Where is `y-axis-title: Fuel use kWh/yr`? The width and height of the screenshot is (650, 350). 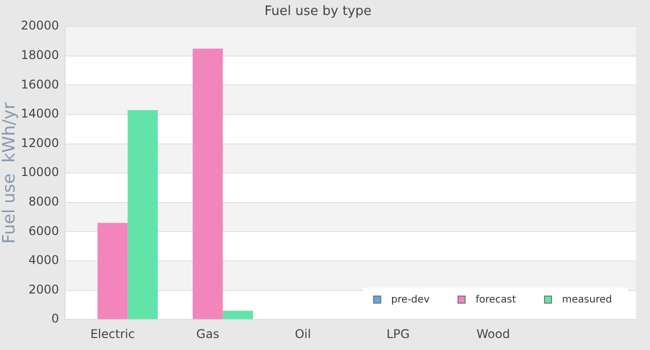 y-axis-title: Fuel use kWh/yr is located at coordinates (10, 173).